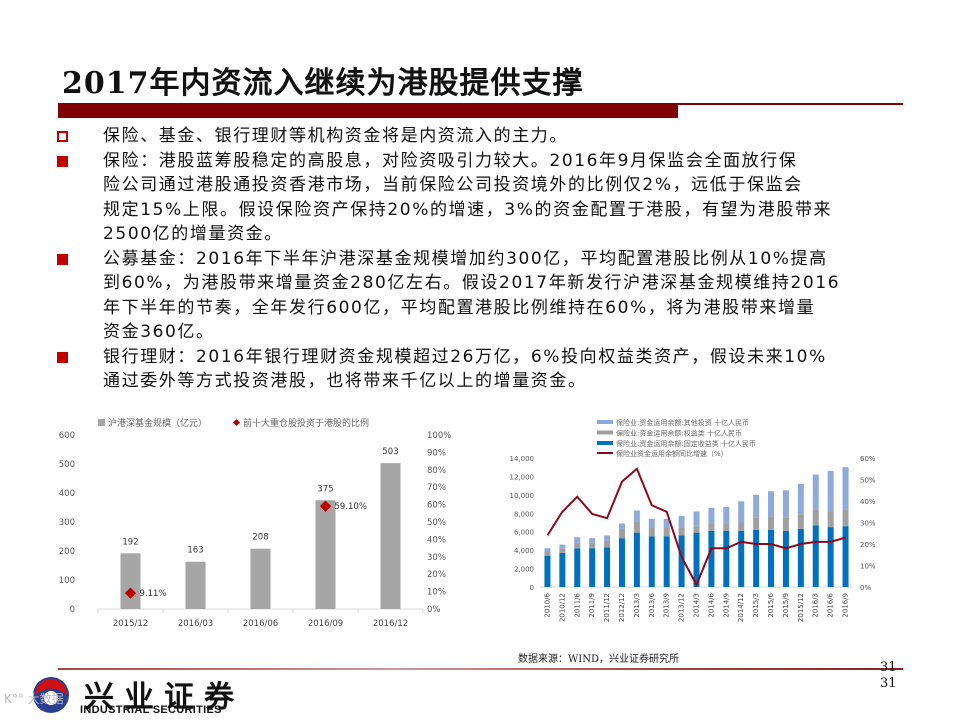 Image resolution: width=960 pixels, height=720 pixels. Describe the element at coordinates (726, 605) in the screenshot. I see `x-axis-tick-label: 2014/9` at that location.